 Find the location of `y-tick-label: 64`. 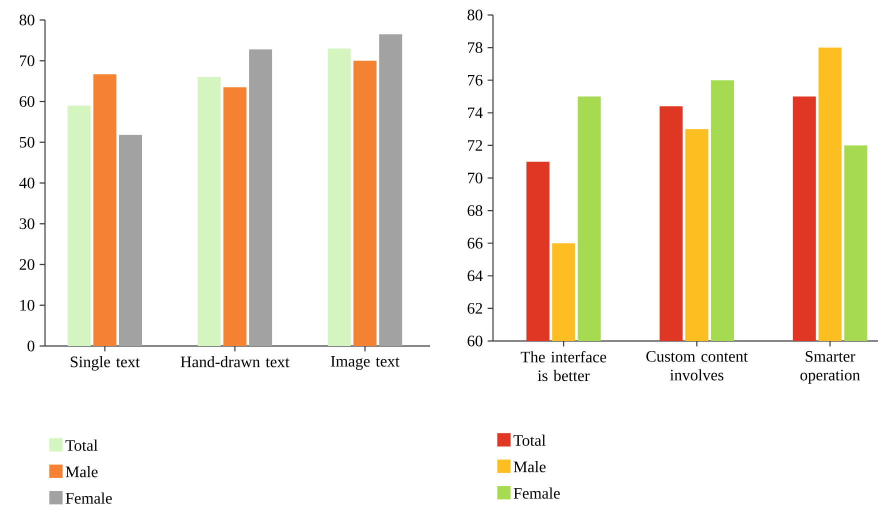

y-tick-label: 64 is located at coordinates (475, 276).